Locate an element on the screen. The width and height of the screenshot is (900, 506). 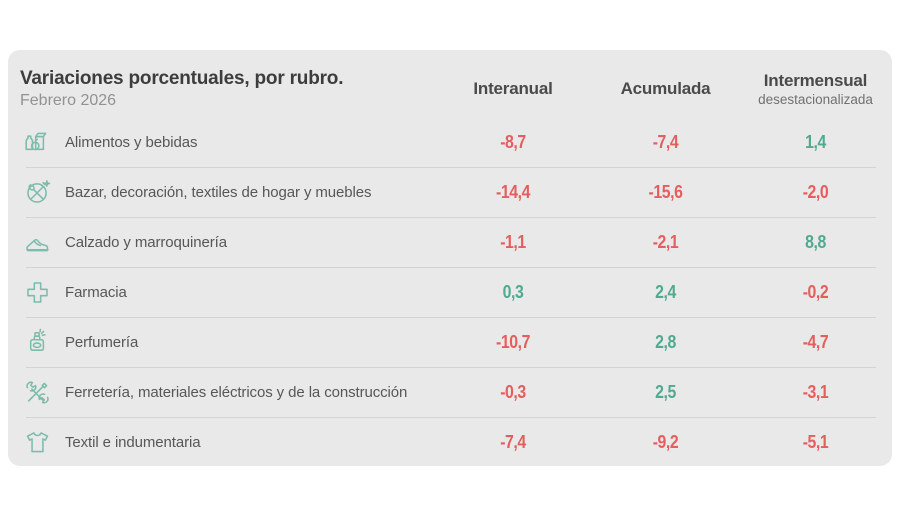
value-acumulada: 2,4 is located at coordinates (665, 291).